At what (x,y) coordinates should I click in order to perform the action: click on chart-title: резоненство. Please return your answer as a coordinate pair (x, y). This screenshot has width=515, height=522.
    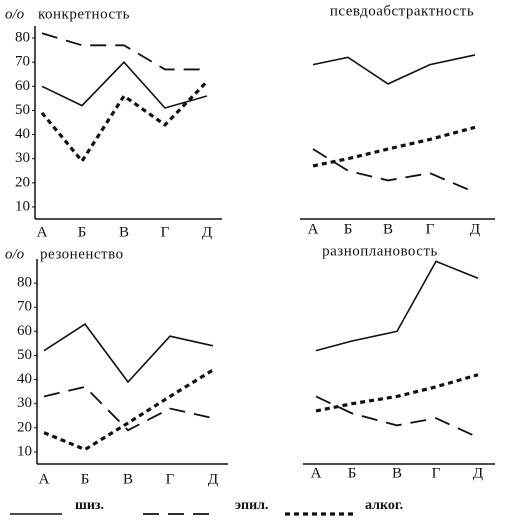
    Looking at the image, I should click on (82, 254).